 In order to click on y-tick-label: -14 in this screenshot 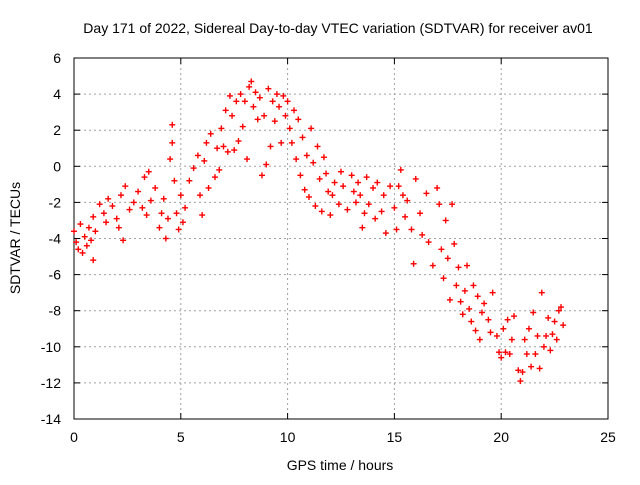, I will do `click(51, 419)`.